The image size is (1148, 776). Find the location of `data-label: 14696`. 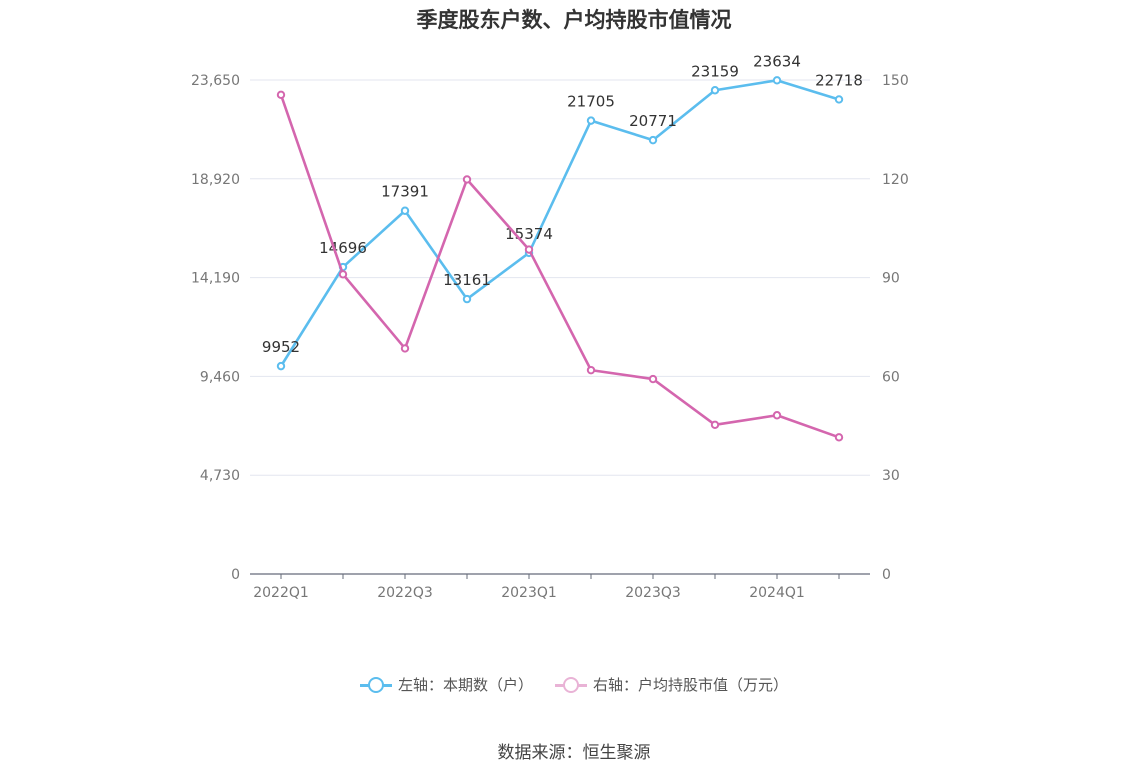

data-label: 14696 is located at coordinates (343, 248).